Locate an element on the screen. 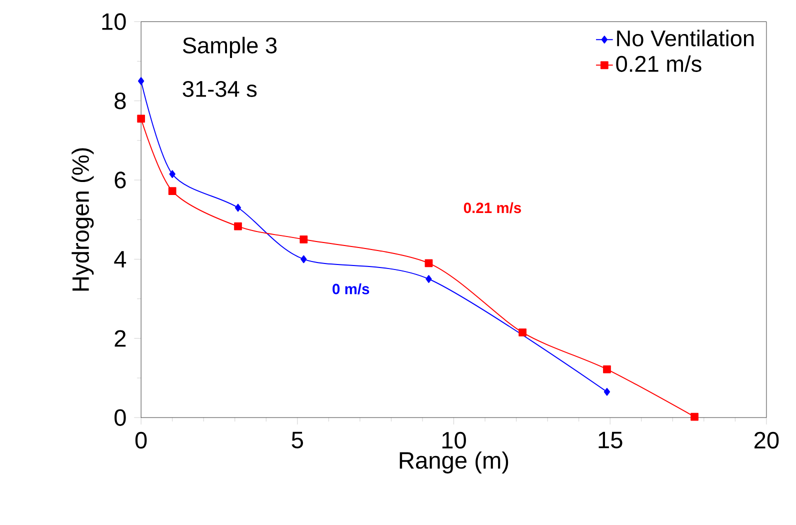  legend-label: 0.21 m/s is located at coordinates (659, 63).